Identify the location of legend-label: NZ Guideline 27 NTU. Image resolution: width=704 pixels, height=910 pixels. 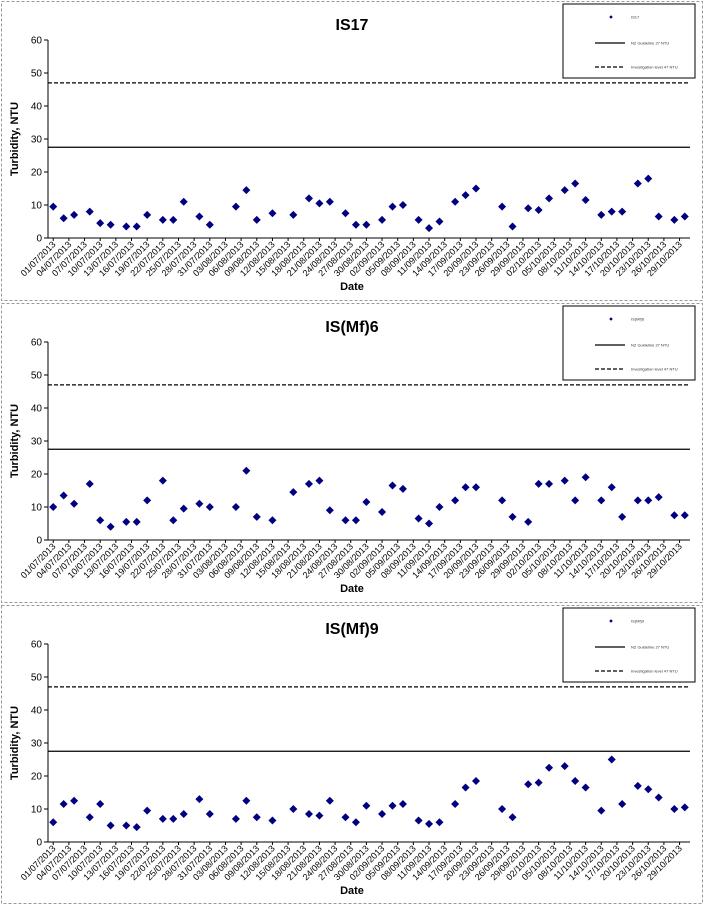
(650, 43).